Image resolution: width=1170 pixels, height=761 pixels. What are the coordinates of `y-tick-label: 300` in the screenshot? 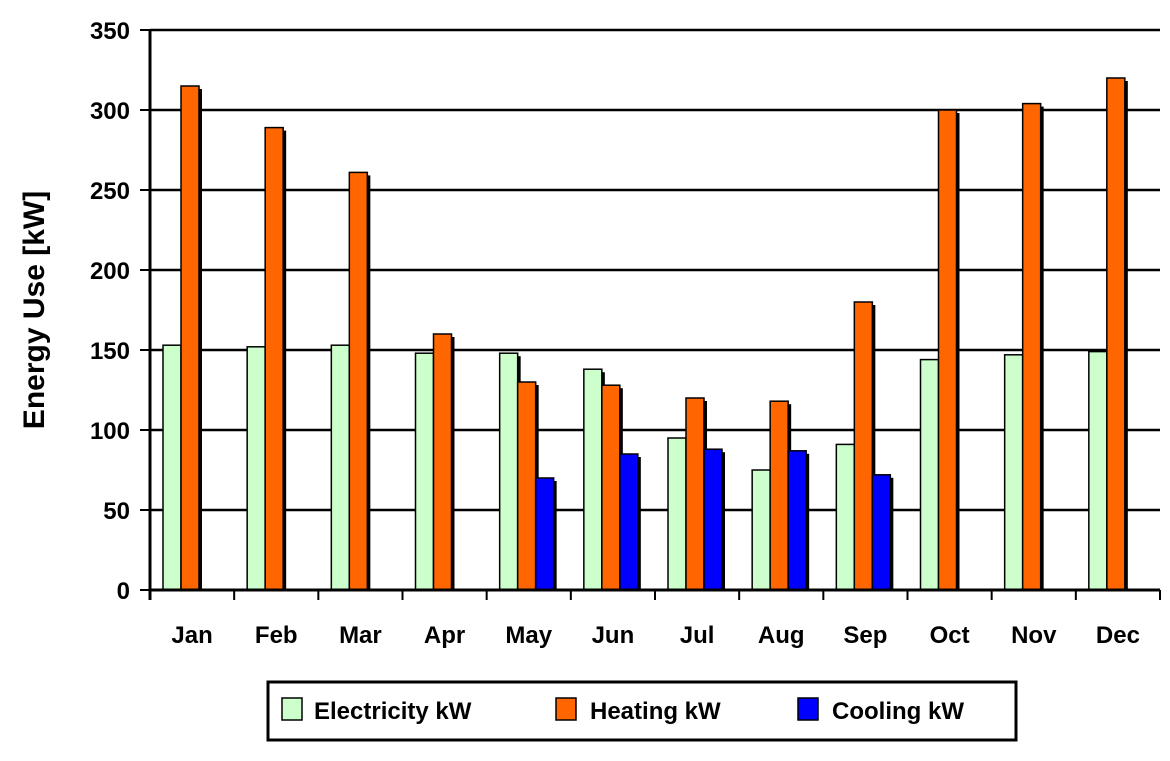 It's located at (110, 111).